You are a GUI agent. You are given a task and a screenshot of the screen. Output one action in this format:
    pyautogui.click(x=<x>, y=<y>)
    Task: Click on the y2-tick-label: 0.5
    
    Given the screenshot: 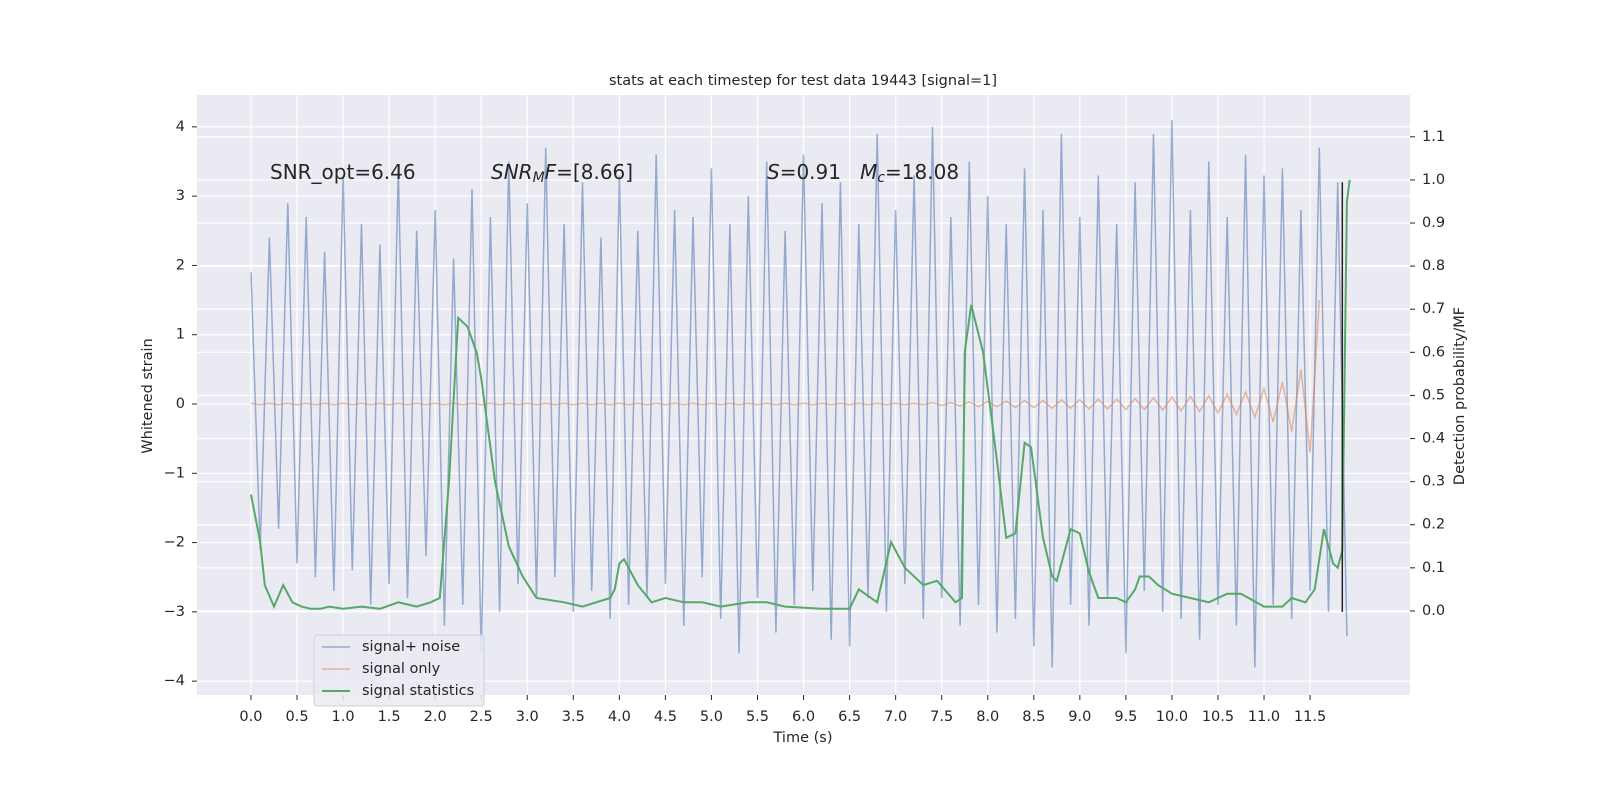 What is the action you would take?
    pyautogui.click(x=1433, y=395)
    